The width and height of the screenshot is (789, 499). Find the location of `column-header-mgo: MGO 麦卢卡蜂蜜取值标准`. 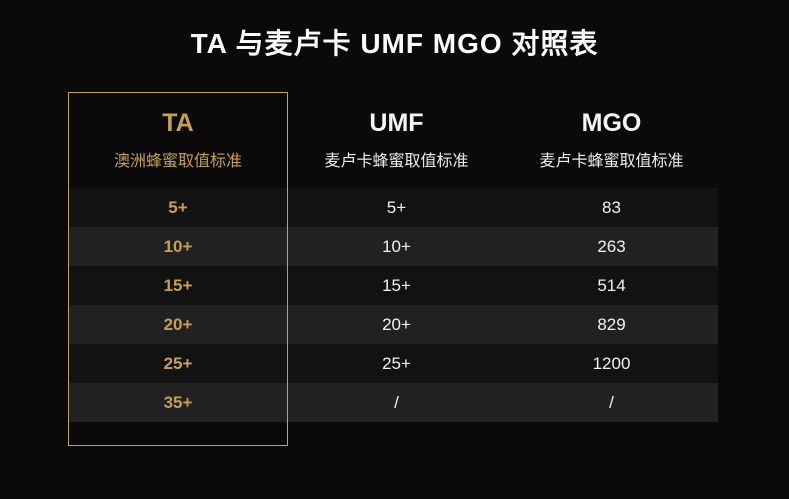

column-header-mgo: MGO 麦卢卡蜂蜜取值标准 is located at coordinates (611, 140).